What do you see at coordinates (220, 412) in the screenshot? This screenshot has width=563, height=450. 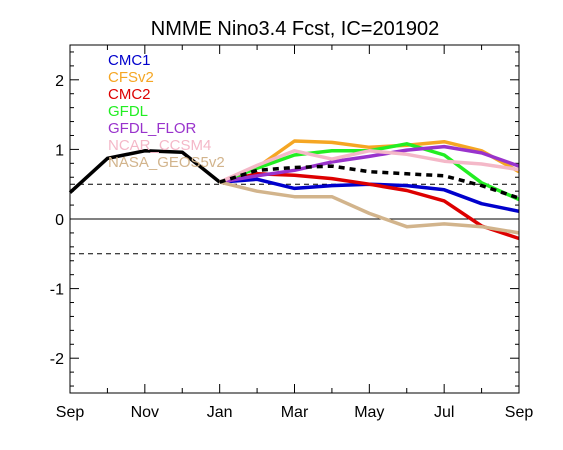 I see `x-tick-label: Jan` at bounding box center [220, 412].